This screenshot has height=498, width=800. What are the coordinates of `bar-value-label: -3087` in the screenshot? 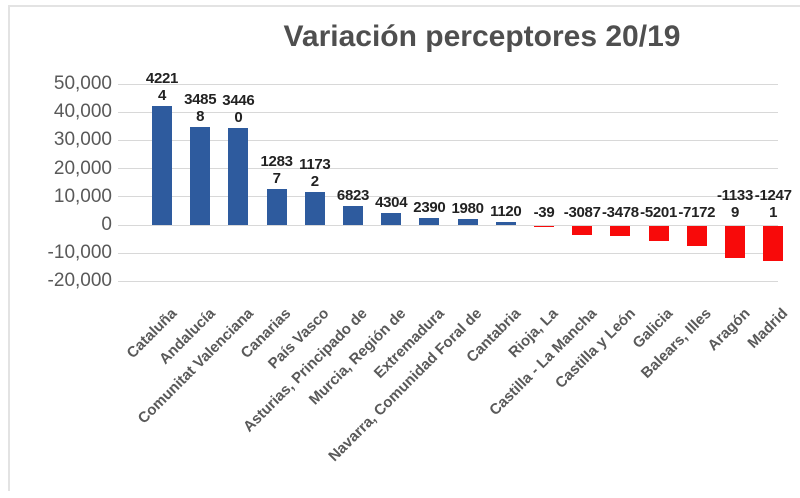 It's located at (582, 212).